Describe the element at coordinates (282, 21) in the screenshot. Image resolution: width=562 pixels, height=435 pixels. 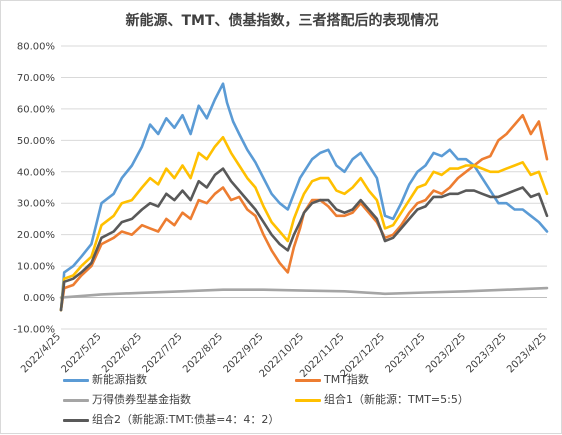
I see `chart-title: 新能源、TMT、债基指数，三者搭配后的表现情况` at that location.